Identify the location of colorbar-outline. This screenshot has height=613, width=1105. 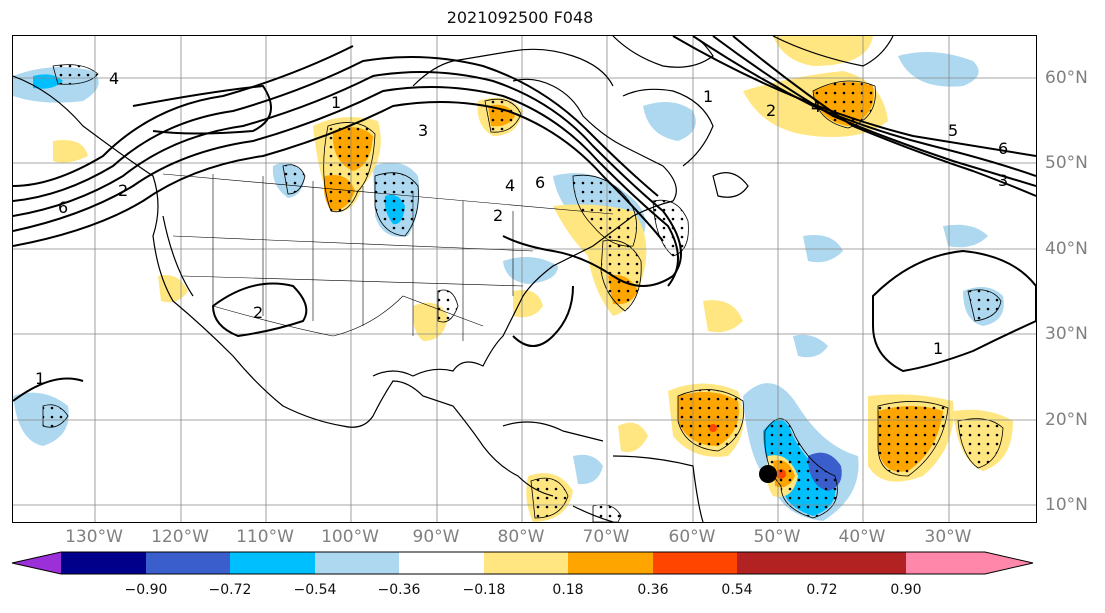
(522, 563).